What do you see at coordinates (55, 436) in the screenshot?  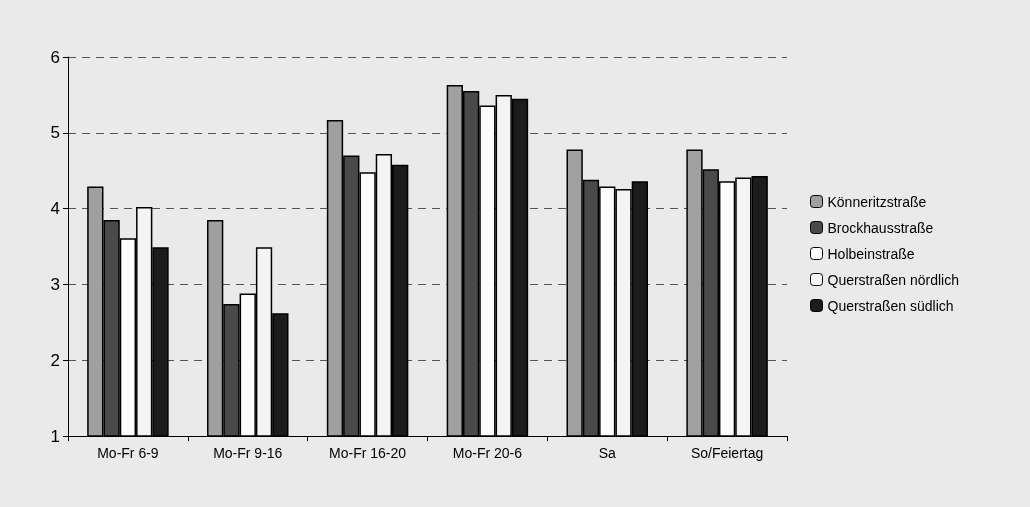 I see `y-tick-label: 1` at bounding box center [55, 436].